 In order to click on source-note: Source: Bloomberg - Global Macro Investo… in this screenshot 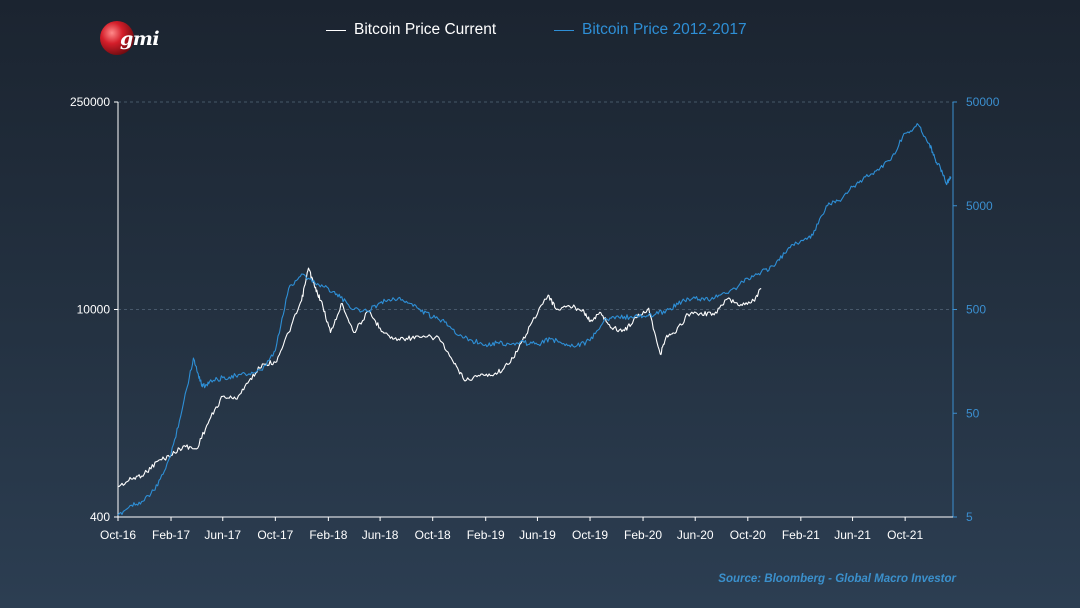, I will do `click(837, 579)`.